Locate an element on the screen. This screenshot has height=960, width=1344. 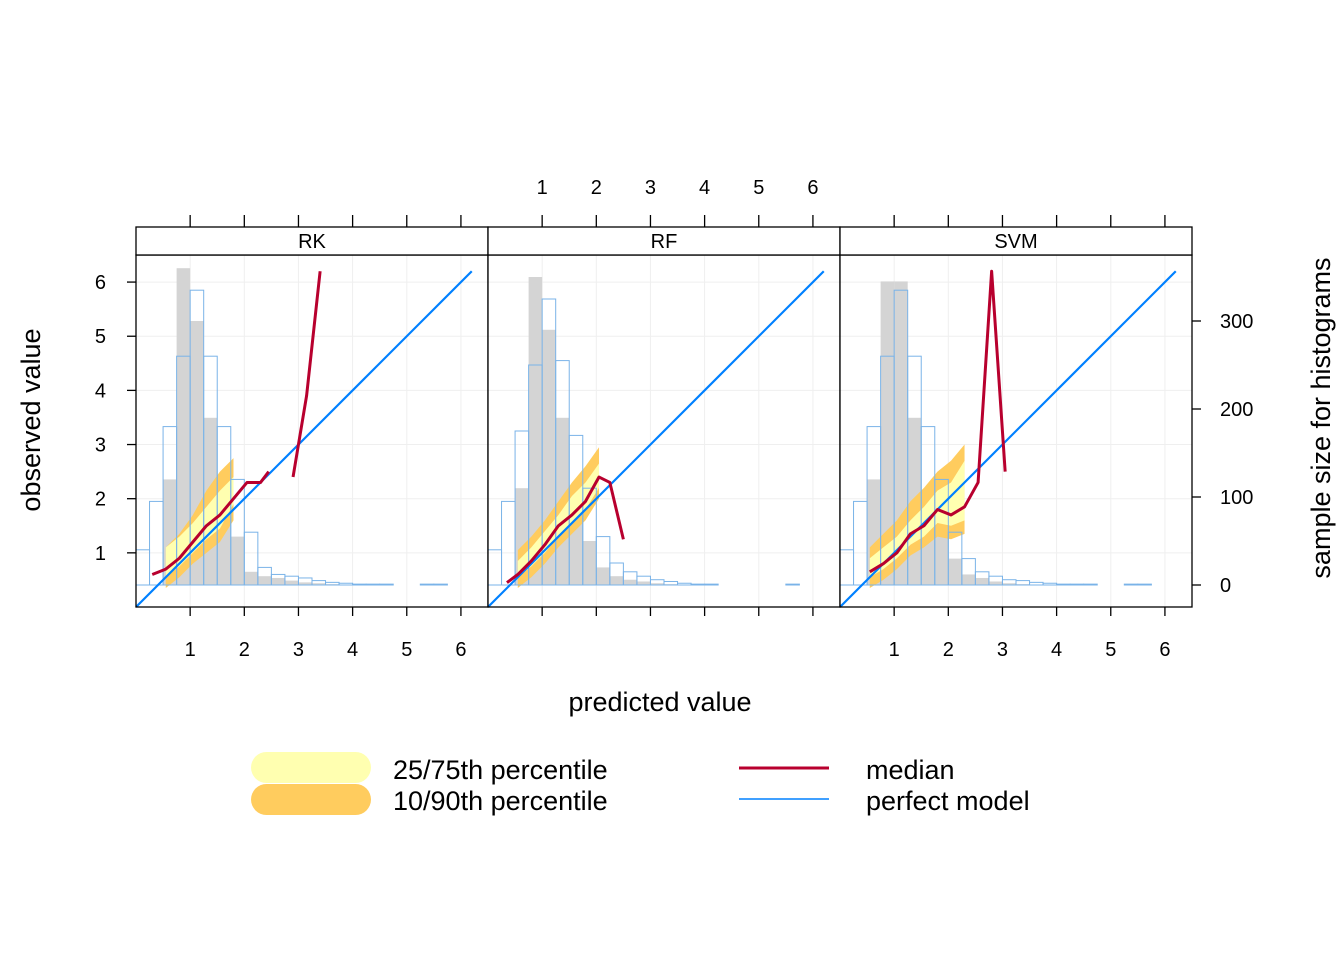
y-tick-label: 5 is located at coordinates (100, 337).